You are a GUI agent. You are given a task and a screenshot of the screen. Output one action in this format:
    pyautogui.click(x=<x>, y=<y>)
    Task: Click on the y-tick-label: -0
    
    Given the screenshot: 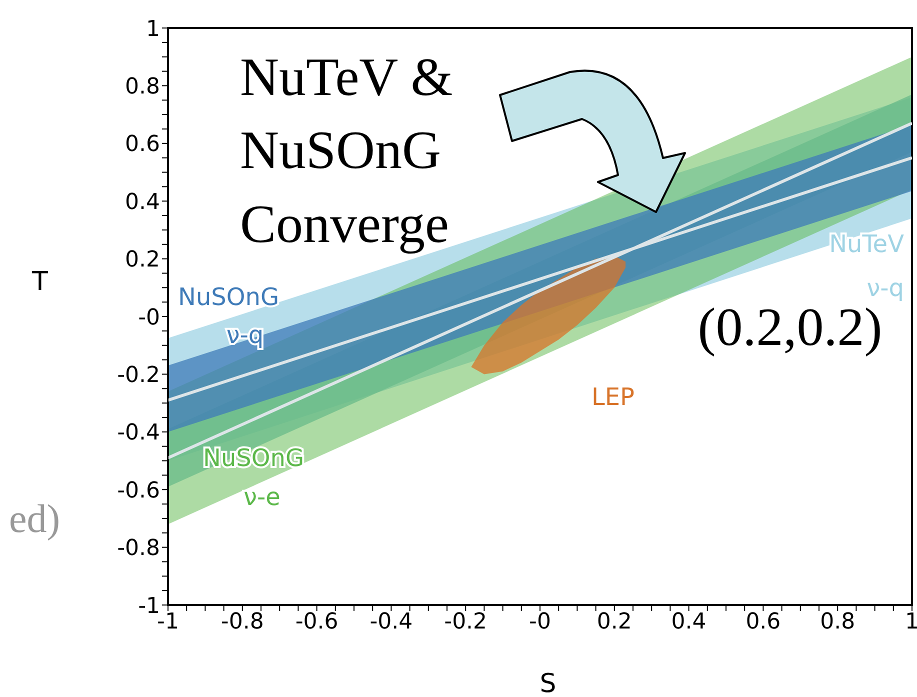 What is the action you would take?
    pyautogui.click(x=149, y=317)
    